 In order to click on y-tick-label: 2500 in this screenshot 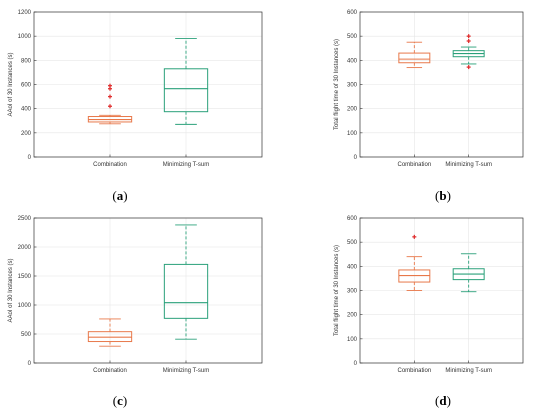, I will do `click(25, 219)`.